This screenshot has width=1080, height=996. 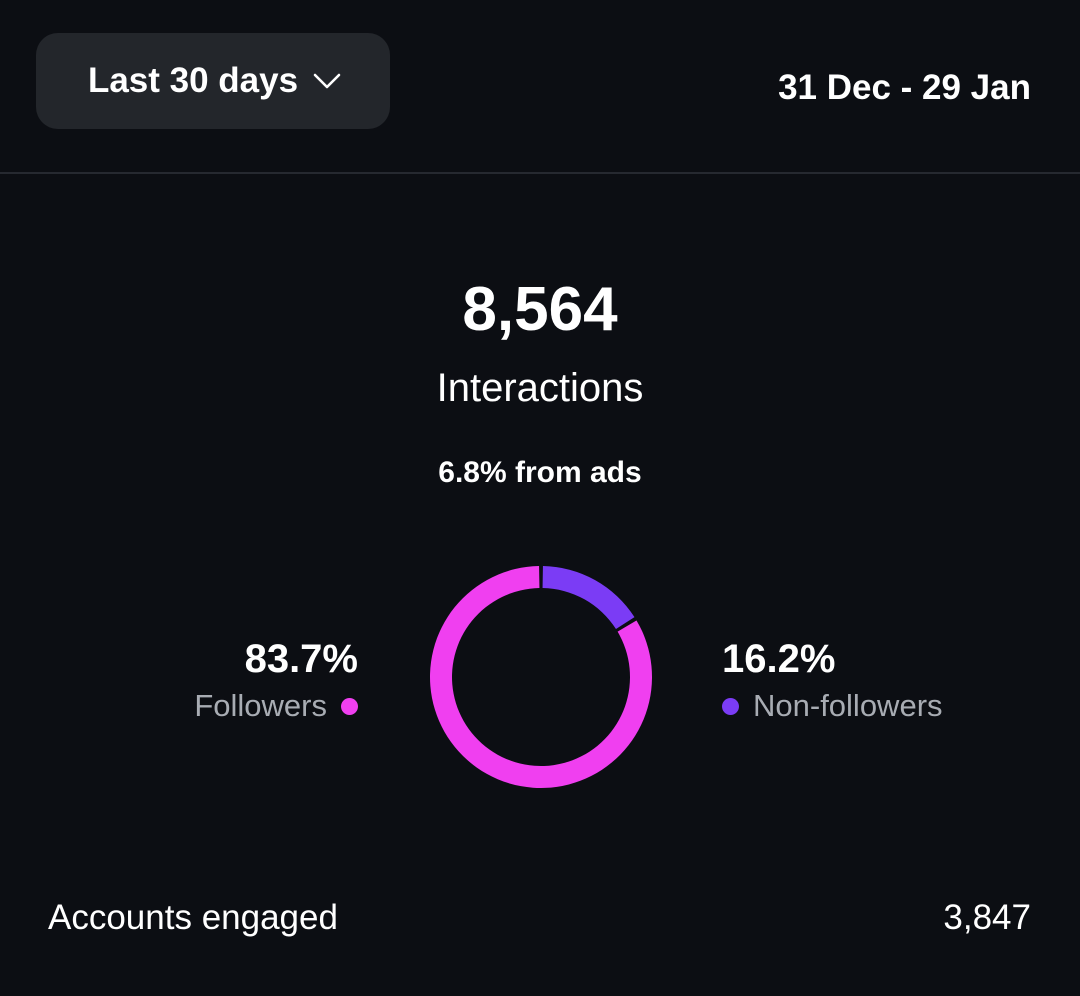 I want to click on followers-label: Followers, so click(x=260, y=705).